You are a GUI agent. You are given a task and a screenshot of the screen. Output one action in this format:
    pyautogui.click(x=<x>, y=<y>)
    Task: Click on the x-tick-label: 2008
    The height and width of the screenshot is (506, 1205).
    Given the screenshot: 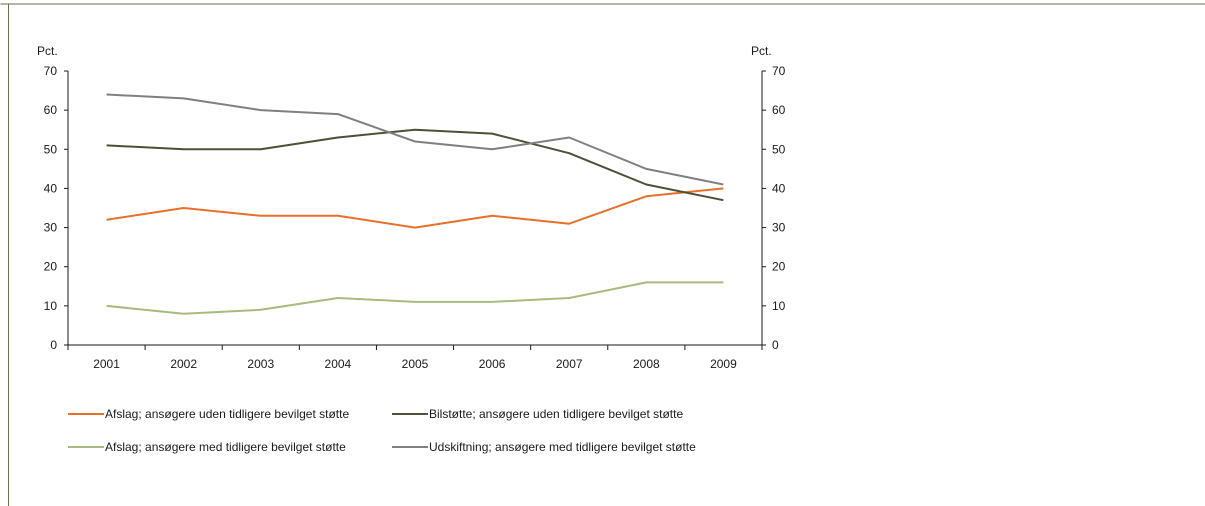 What is the action you would take?
    pyautogui.click(x=646, y=364)
    